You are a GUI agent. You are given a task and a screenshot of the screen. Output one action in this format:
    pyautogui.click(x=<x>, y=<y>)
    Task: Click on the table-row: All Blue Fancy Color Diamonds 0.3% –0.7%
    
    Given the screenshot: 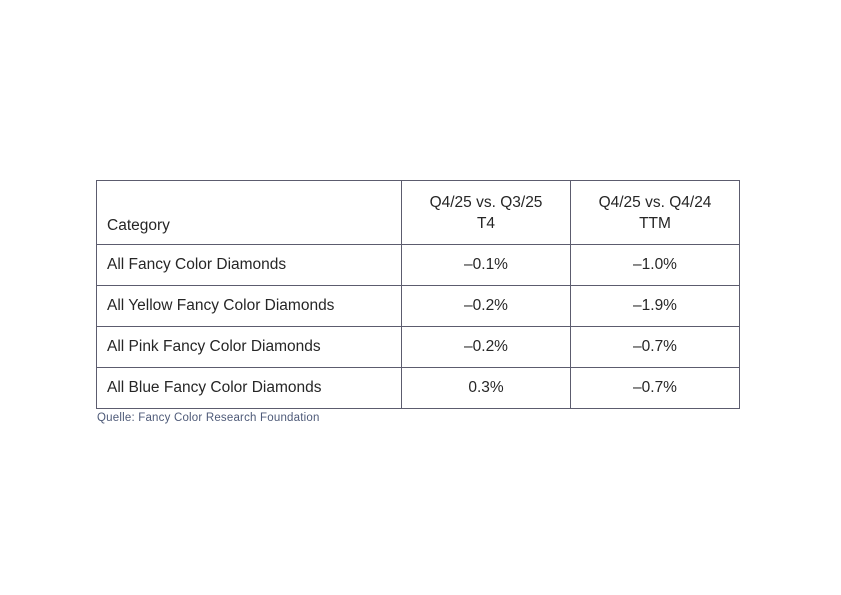 What is the action you would take?
    pyautogui.click(x=418, y=388)
    